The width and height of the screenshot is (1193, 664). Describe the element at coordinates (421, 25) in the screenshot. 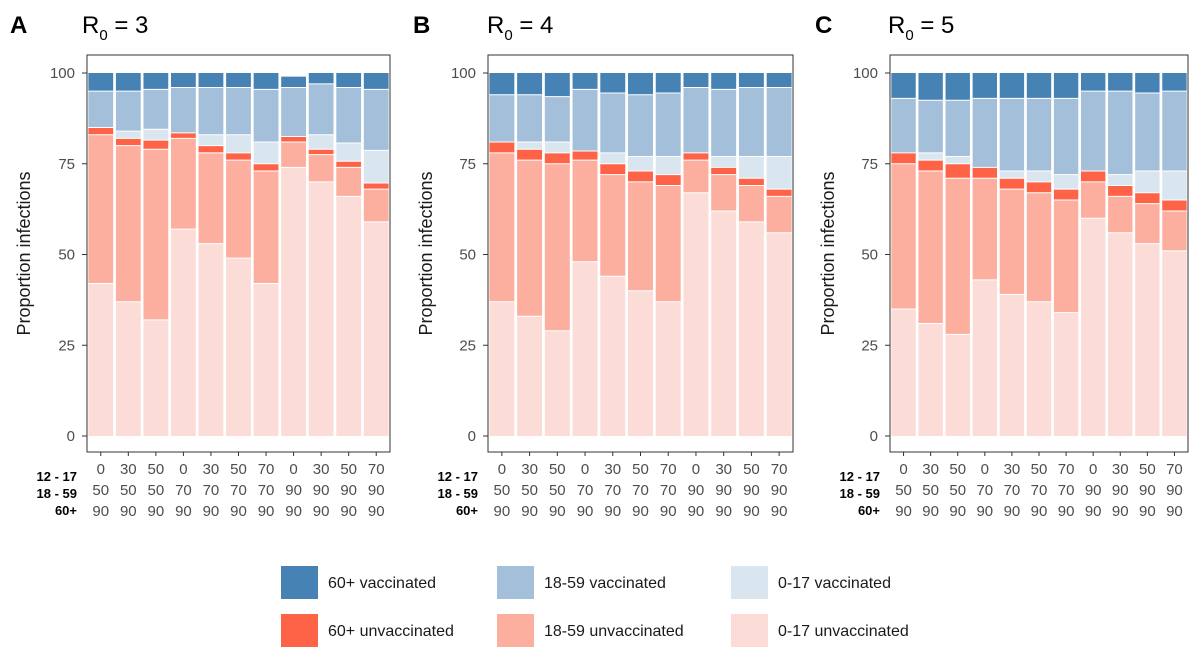

I see `panel-letter: B` at that location.